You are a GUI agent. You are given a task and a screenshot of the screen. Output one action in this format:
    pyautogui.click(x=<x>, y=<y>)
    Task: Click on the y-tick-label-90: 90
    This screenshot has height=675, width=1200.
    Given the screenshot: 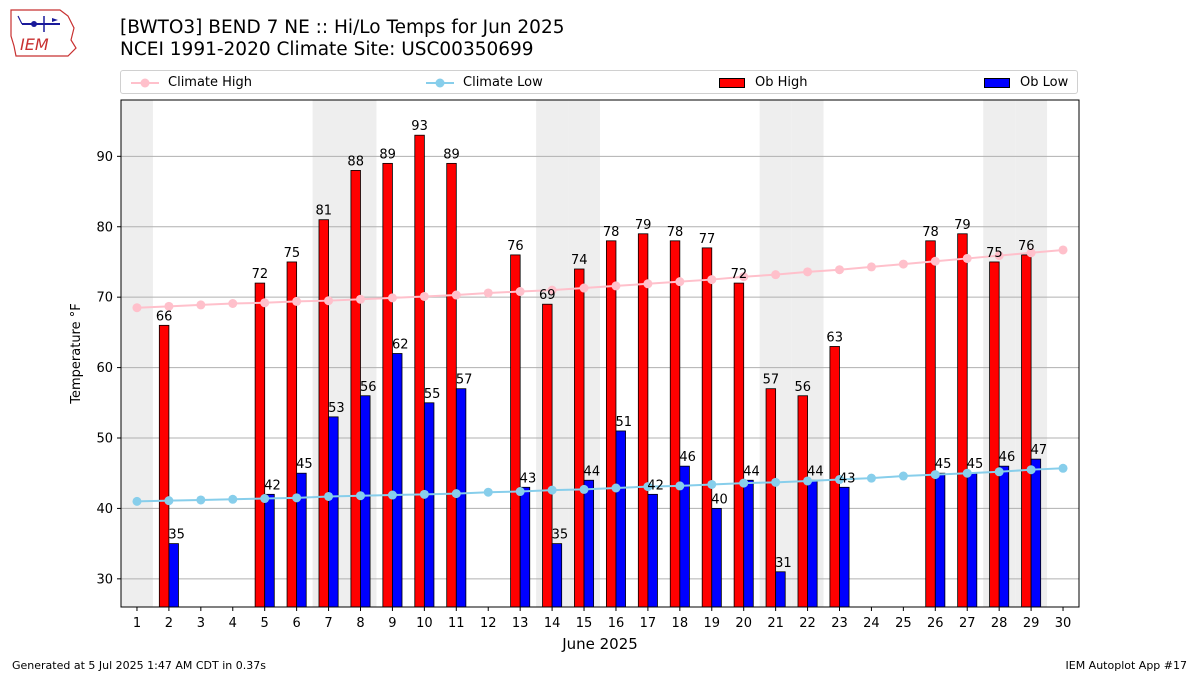 What is the action you would take?
    pyautogui.click(x=104, y=157)
    